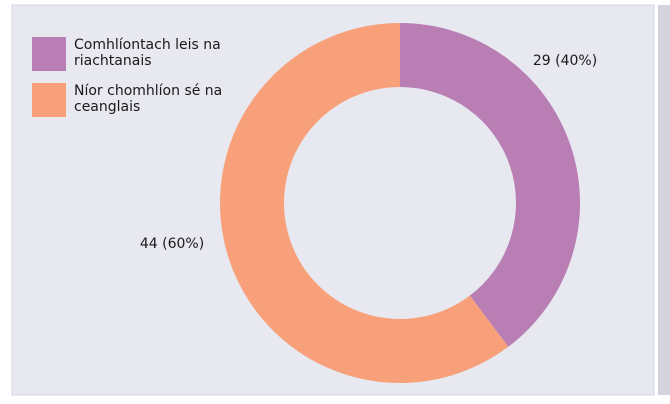 Image resolution: width=670 pixels, height=404 pixels. I want to click on side-strip, so click(664, 200).